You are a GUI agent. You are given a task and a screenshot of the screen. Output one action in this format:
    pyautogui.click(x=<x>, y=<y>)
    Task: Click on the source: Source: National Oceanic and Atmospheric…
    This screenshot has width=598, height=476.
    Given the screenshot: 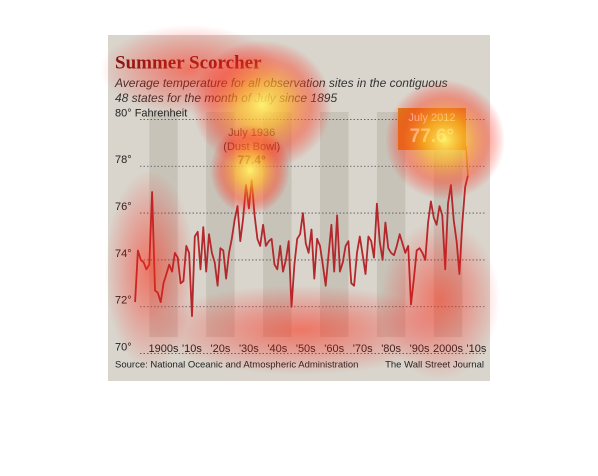 What is the action you would take?
    pyautogui.click(x=236, y=365)
    